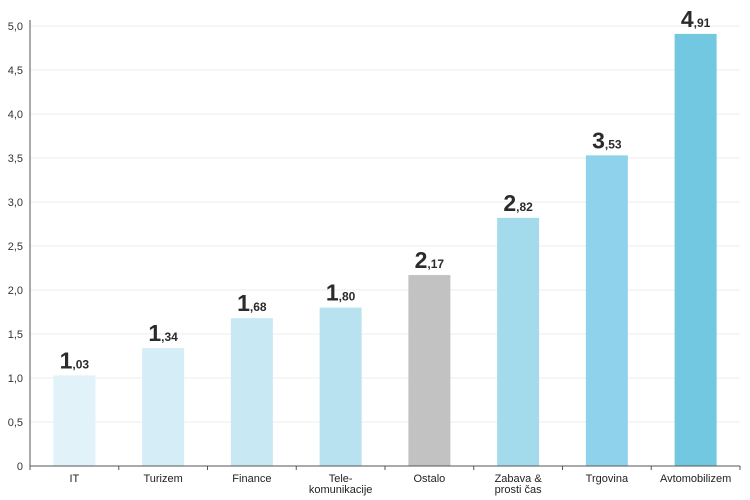 The width and height of the screenshot is (750, 500). I want to click on data-label: 2,82, so click(518, 203).